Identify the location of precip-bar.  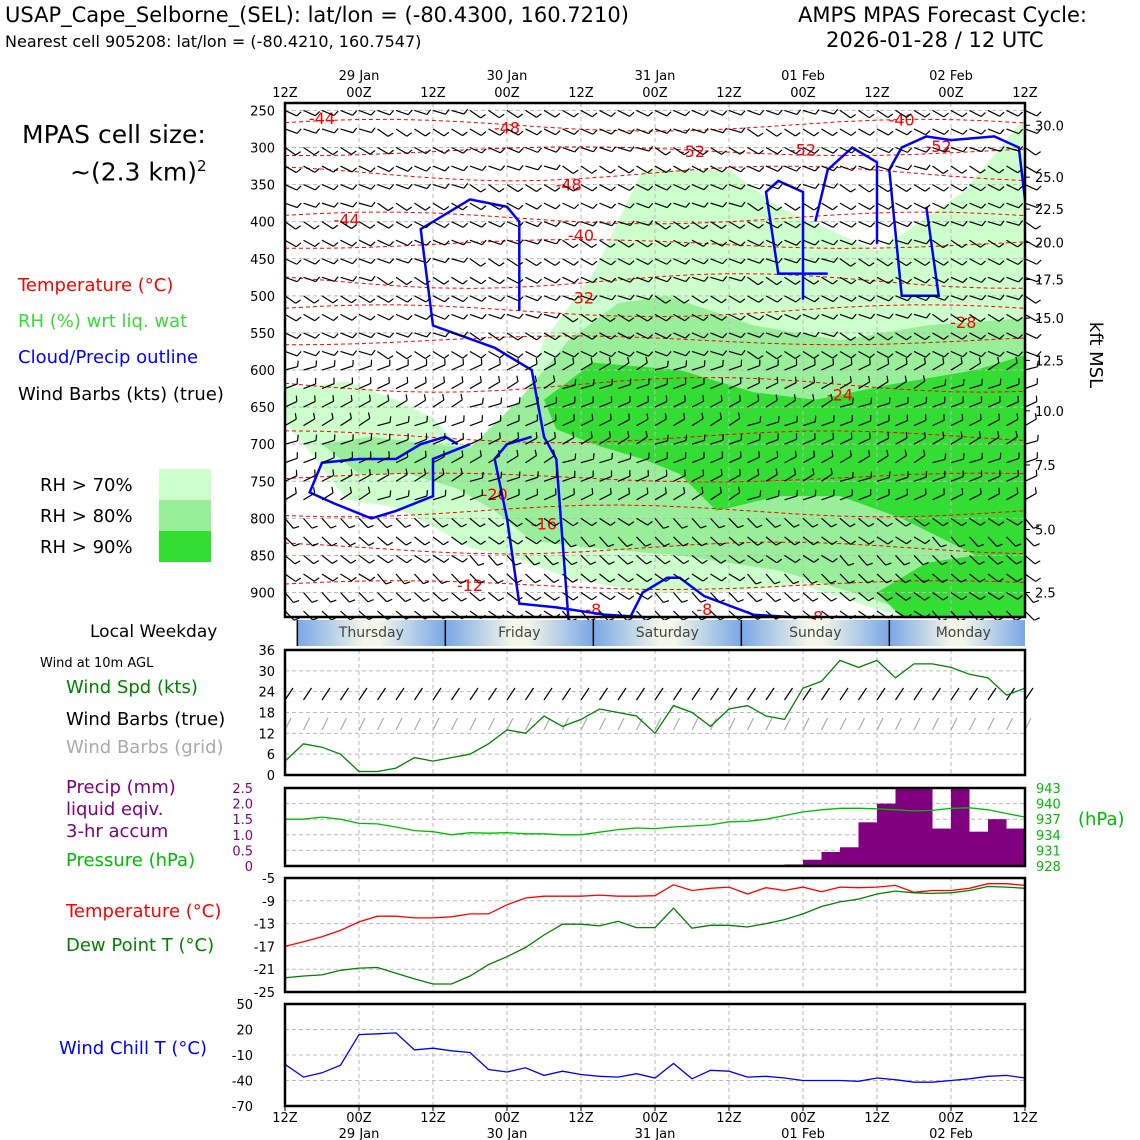
(867, 844).